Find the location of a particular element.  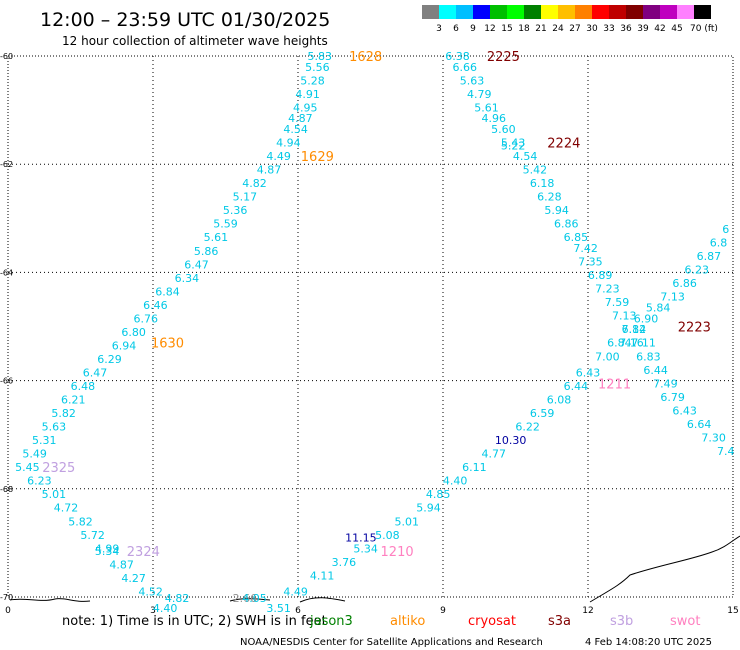

data-point-label: 5.94 is located at coordinates (556, 210).